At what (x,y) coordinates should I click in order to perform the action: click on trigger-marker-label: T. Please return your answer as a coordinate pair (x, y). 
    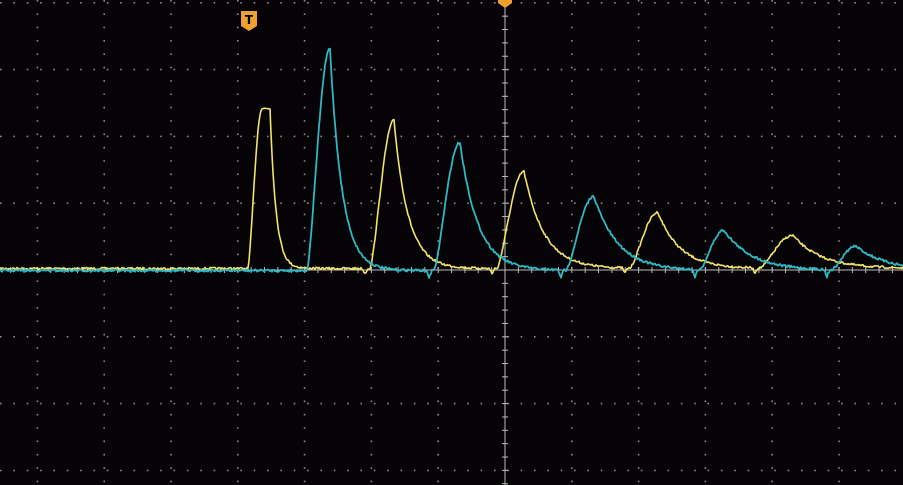
    Looking at the image, I should click on (249, 20).